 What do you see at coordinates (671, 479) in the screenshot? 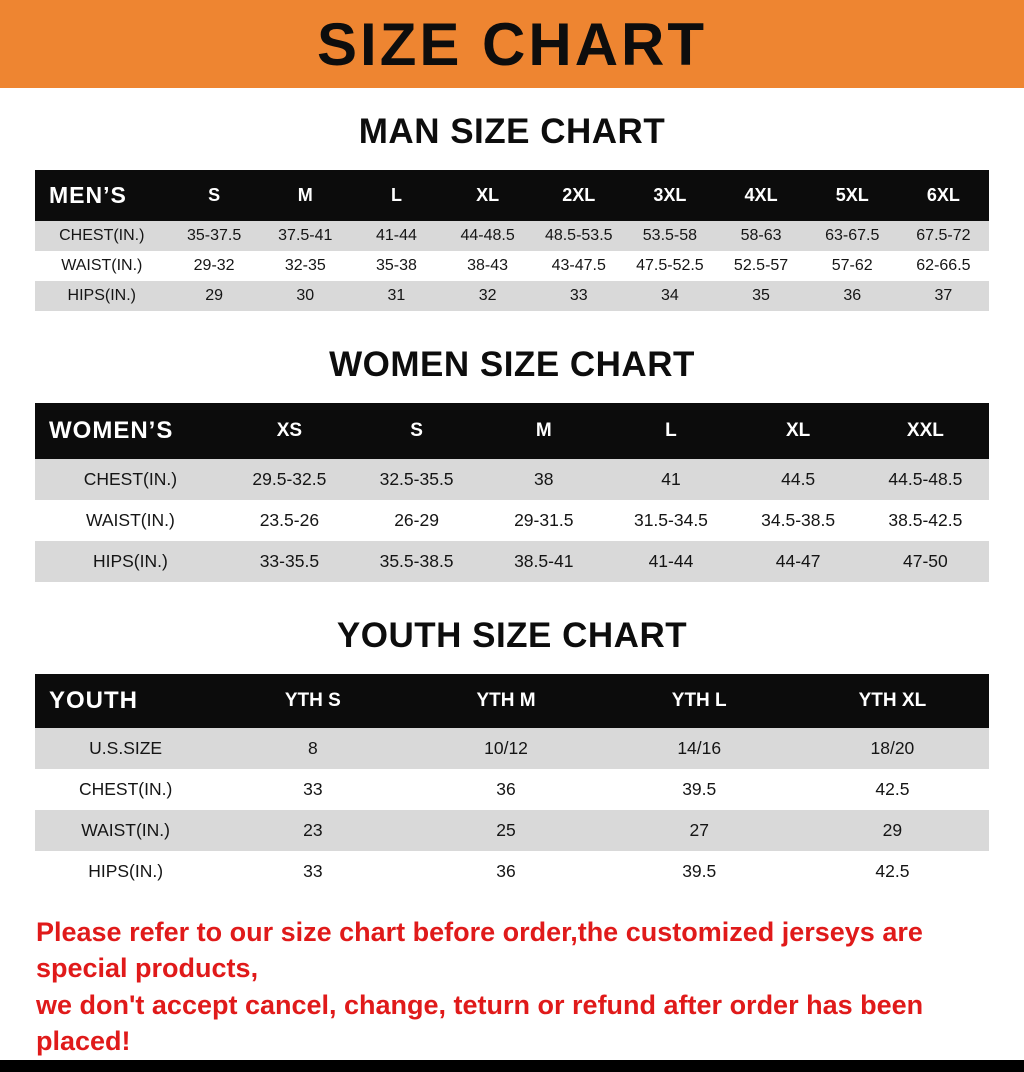
I see `value-cell: 41` at bounding box center [671, 479].